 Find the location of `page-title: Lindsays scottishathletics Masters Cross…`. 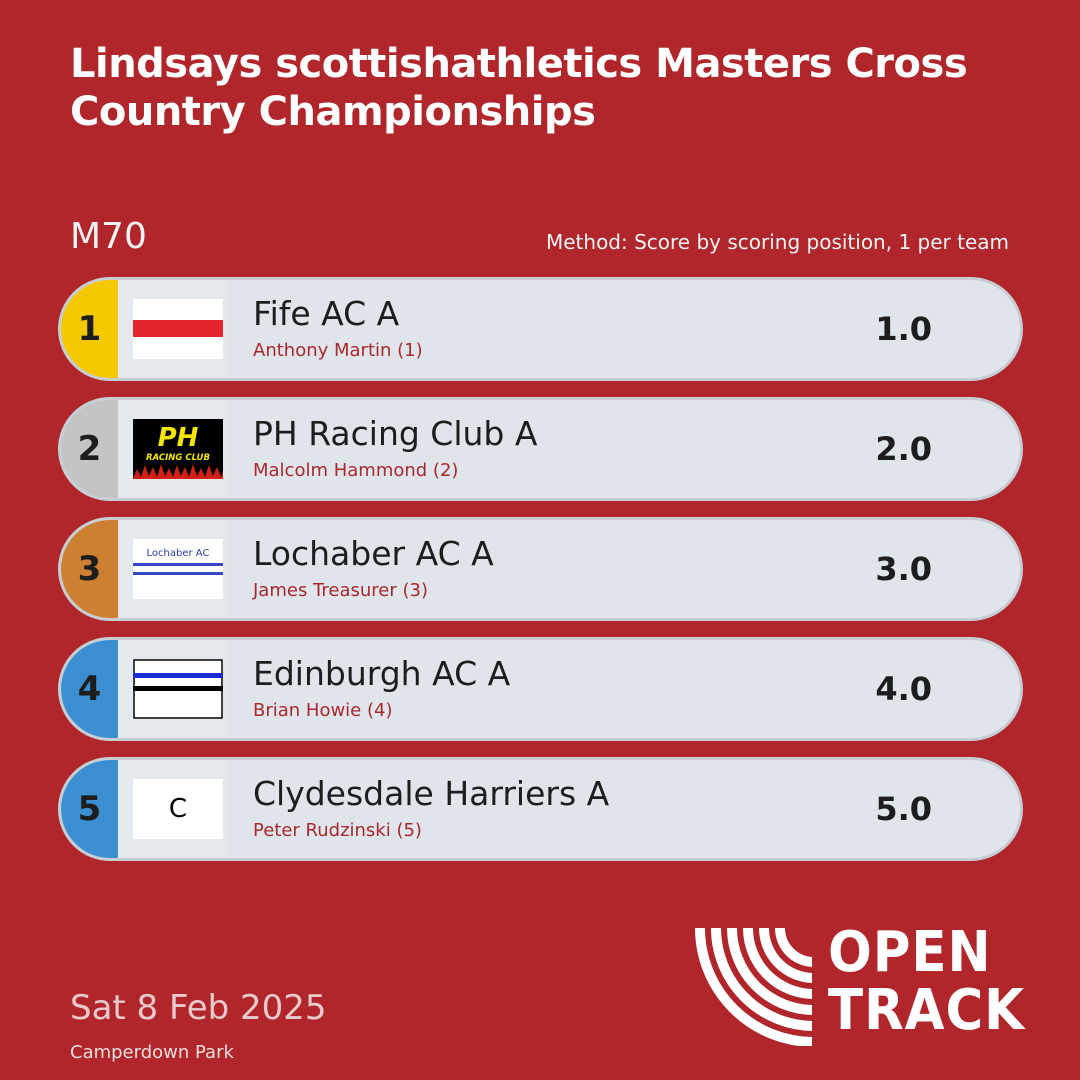

page-title: Lindsays scottishathletics Masters Cross… is located at coordinates (519, 88).